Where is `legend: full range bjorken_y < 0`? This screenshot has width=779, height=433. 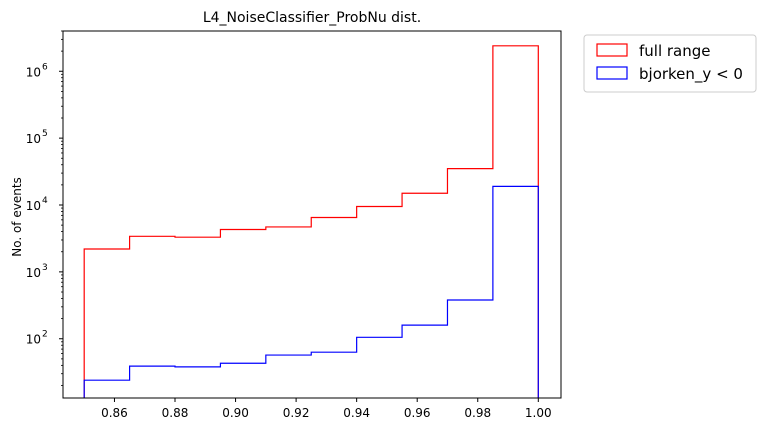 legend: full range bjorken_y < 0 is located at coordinates (670, 63).